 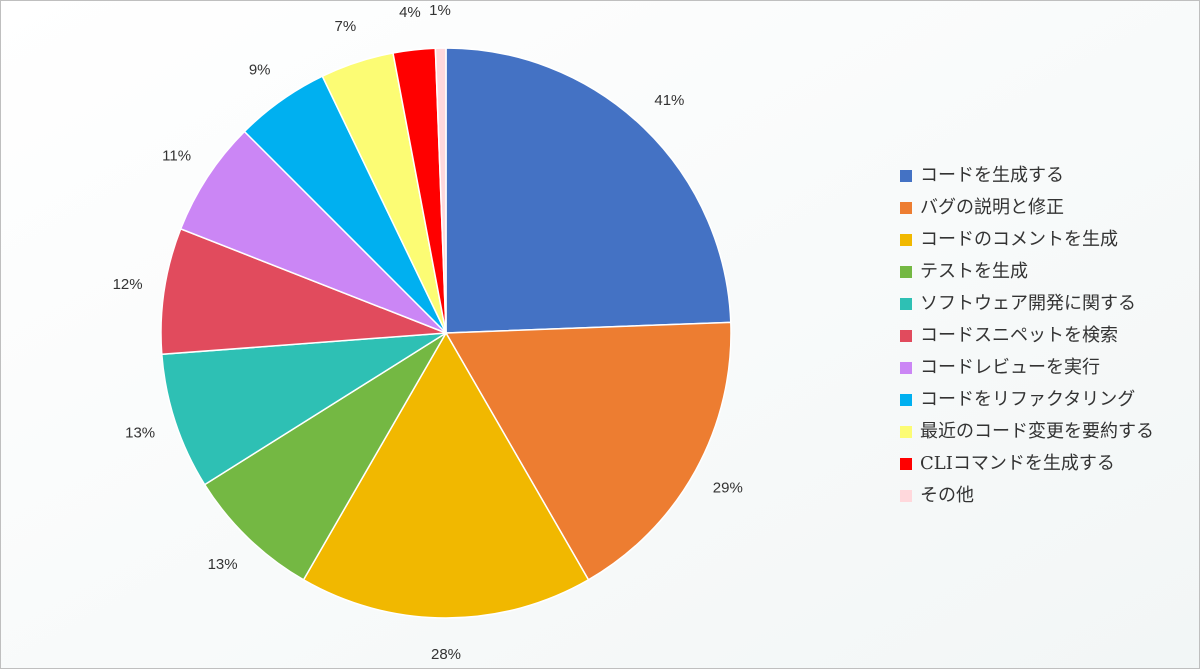 I want to click on legend-label: テストを生成, so click(x=974, y=271).